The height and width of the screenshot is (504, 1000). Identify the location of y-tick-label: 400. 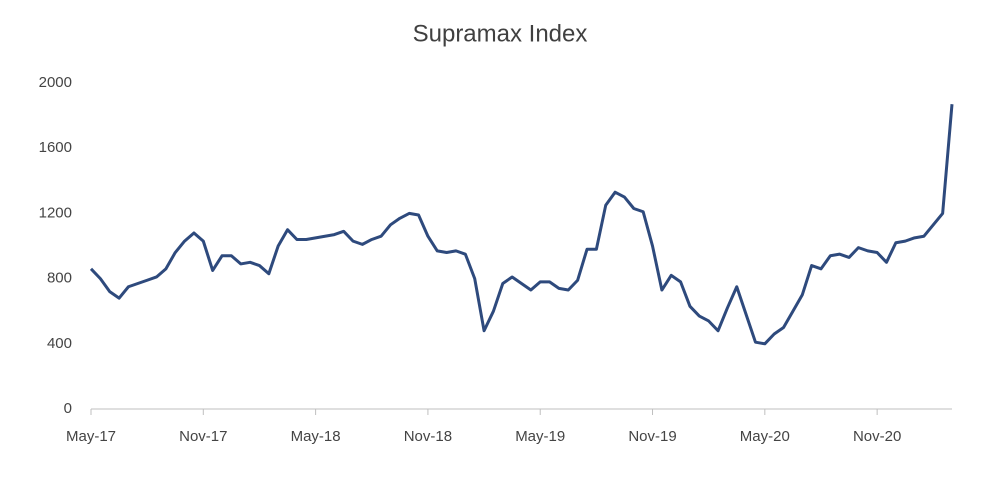
(59, 343).